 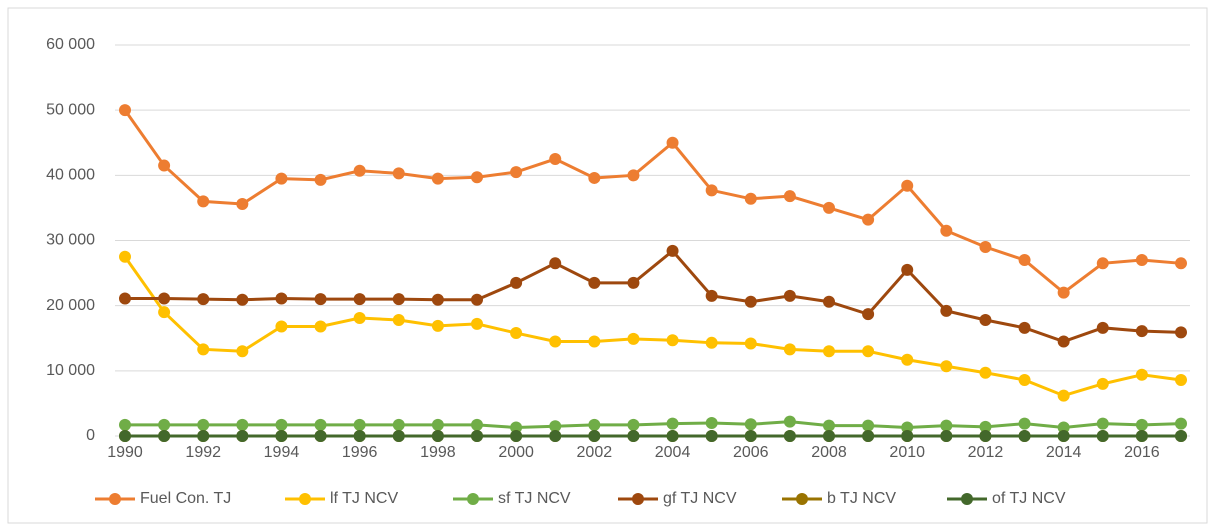 I want to click on x-tick-label: 1990, so click(x=125, y=452).